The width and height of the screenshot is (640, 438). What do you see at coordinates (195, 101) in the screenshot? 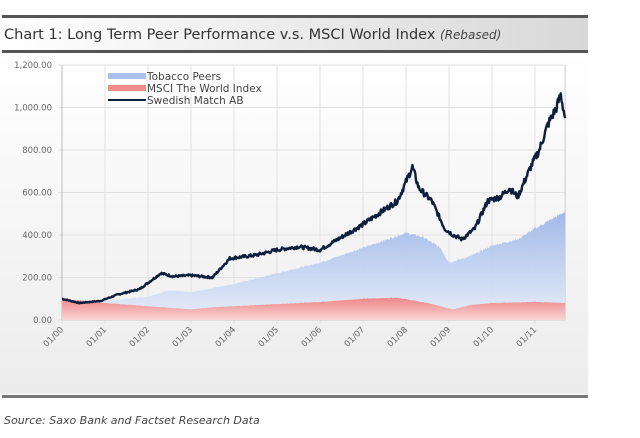
I see `legend-label: Swedish Match AB` at bounding box center [195, 101].